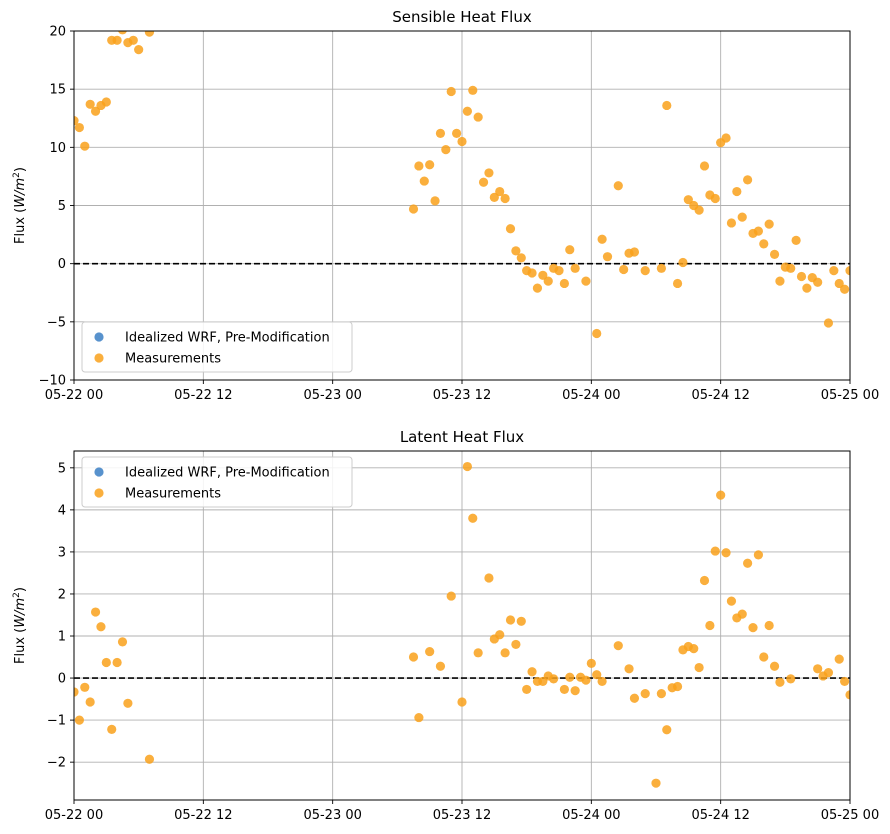 The width and height of the screenshot is (890, 834). I want to click on x-tick-label: 05-22 00, so click(74, 815).